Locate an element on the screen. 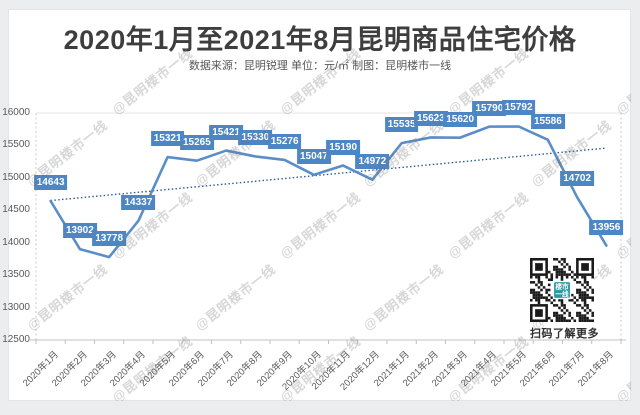 Image resolution: width=640 pixels, height=415 pixels. data-point-label: 15792 is located at coordinates (518, 108).